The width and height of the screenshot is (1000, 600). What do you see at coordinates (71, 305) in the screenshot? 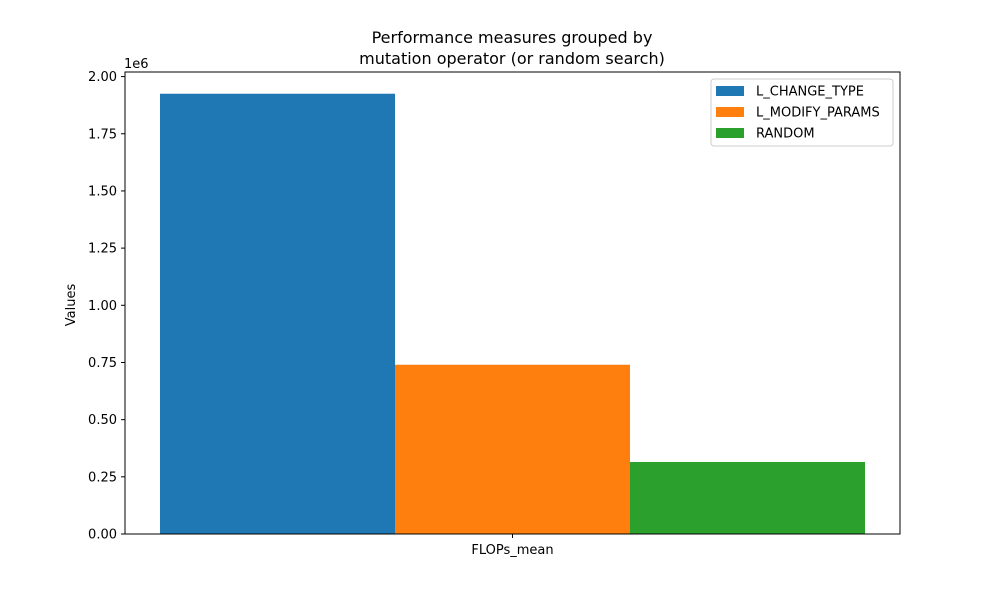
I see `y-axis-label: Values` at bounding box center [71, 305].